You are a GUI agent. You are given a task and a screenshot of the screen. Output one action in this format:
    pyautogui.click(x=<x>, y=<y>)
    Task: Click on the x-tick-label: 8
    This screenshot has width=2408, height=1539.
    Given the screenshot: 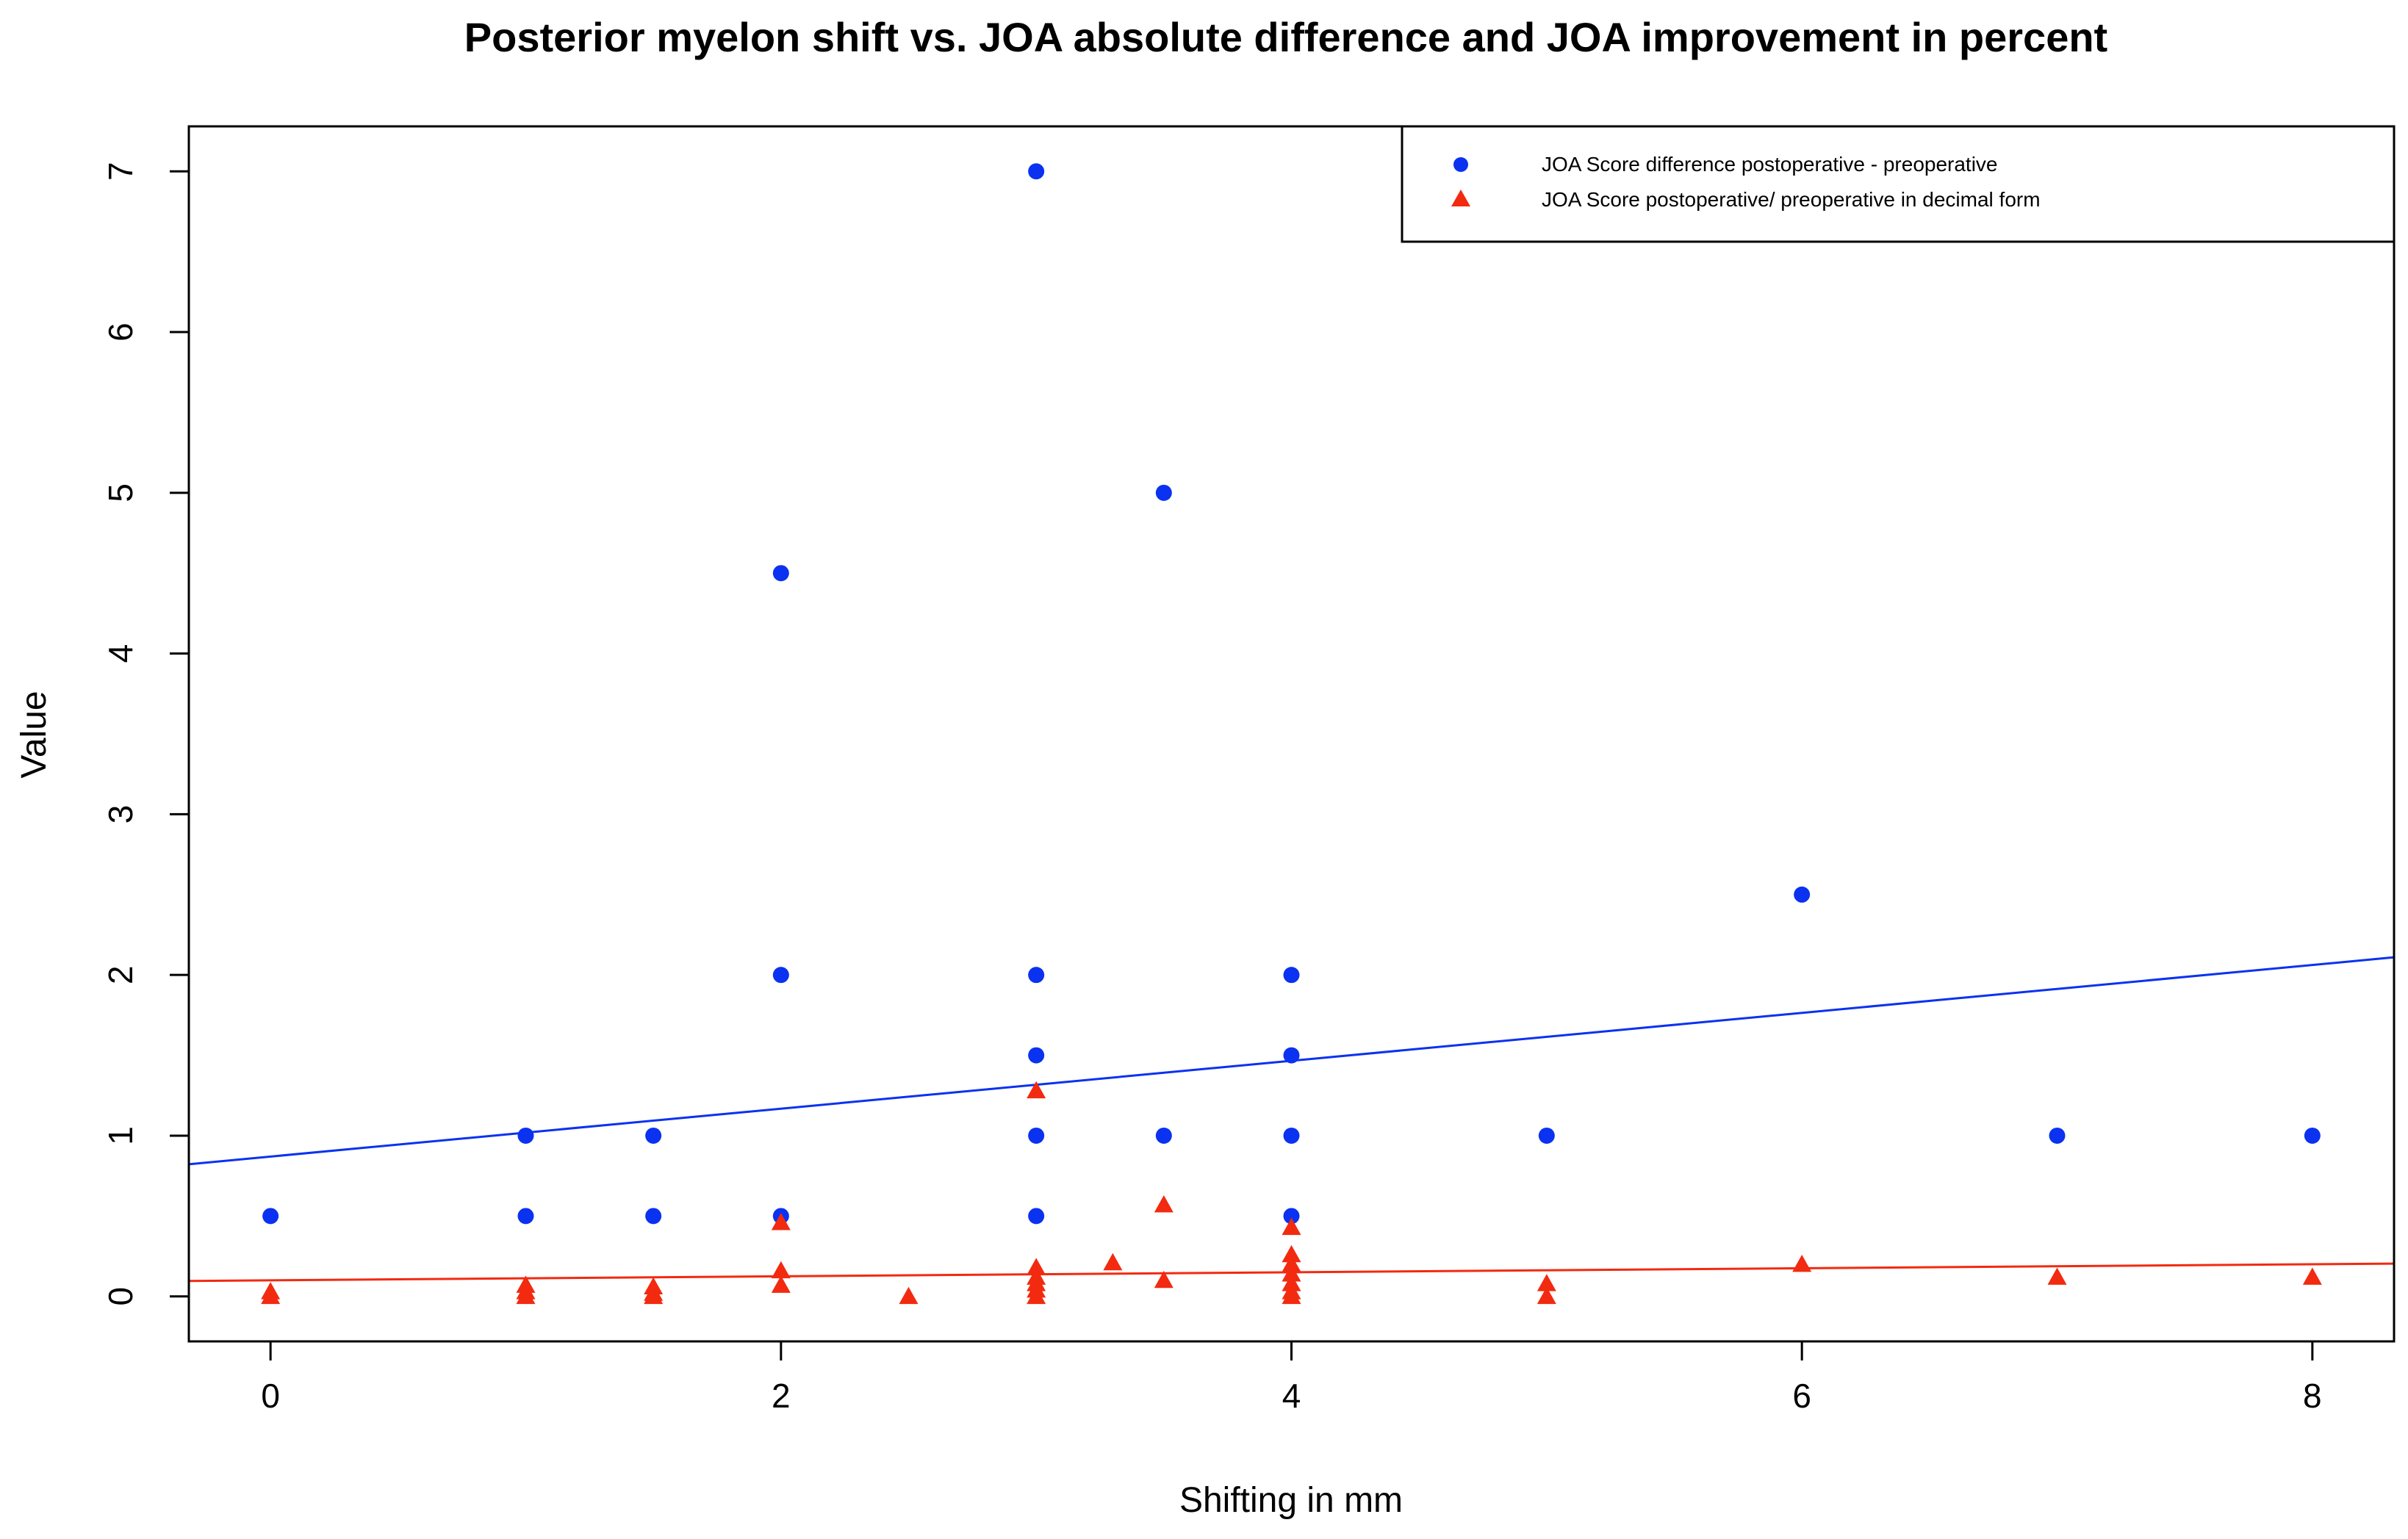 What is the action you would take?
    pyautogui.click(x=2313, y=1396)
    